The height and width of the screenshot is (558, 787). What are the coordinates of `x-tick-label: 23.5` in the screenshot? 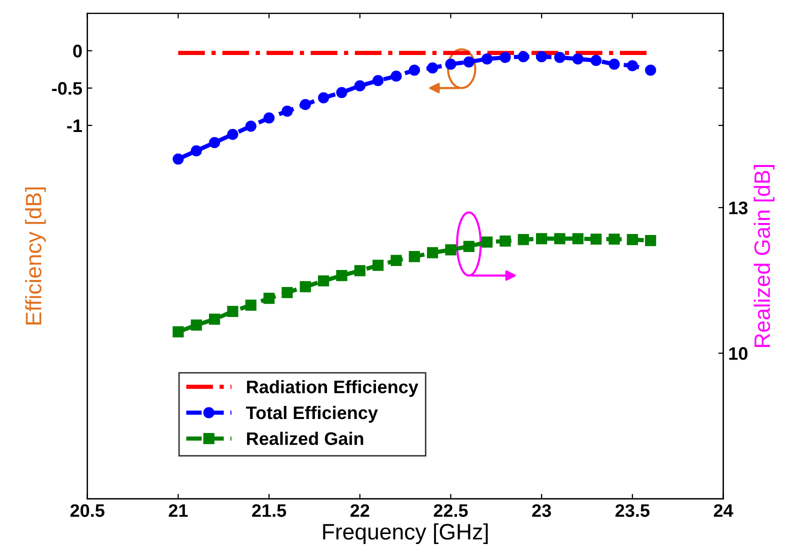 It's located at (632, 510).